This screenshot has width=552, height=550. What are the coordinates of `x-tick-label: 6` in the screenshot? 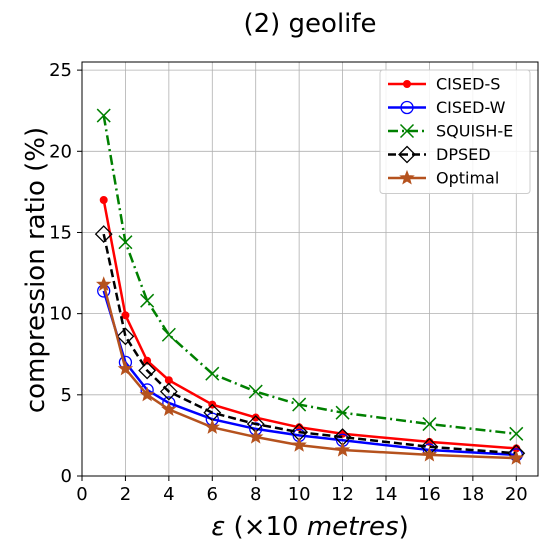 It's located at (212, 494).